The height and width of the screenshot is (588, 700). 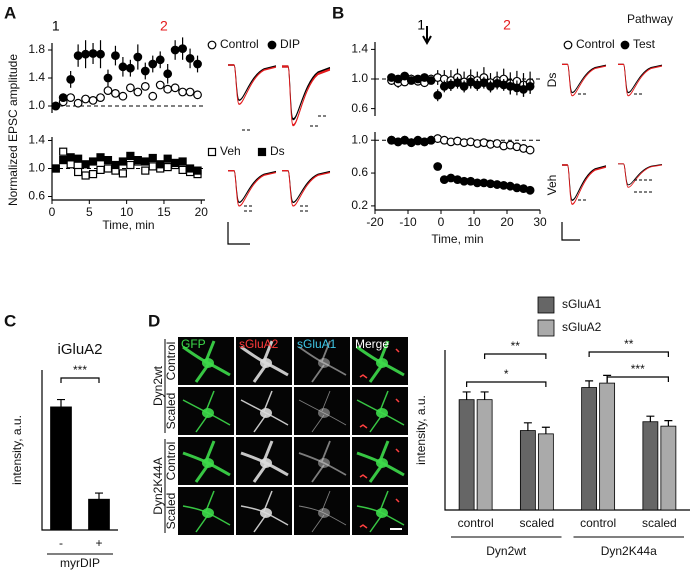 What do you see at coordinates (317, 344) in the screenshot?
I see `column-label: sGluA1` at bounding box center [317, 344].